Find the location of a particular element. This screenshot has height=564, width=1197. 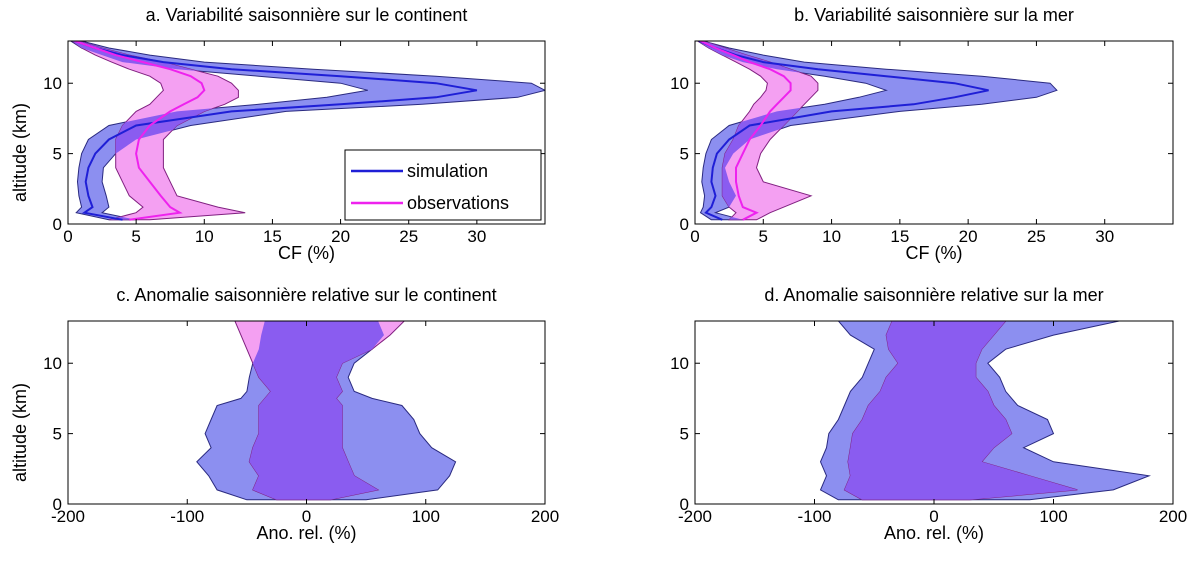

legend-box is located at coordinates (443, 185).